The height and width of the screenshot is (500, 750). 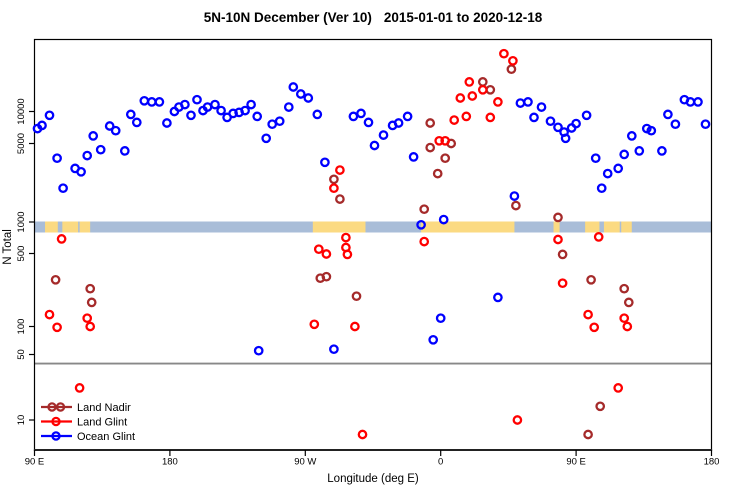 I want to click on legend-entry: Land Glint, so click(x=84, y=423).